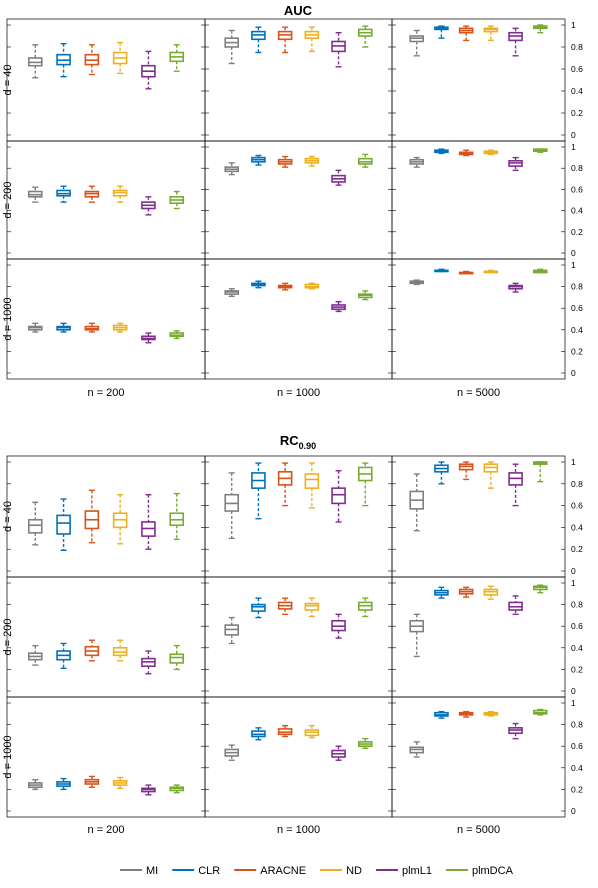  What do you see at coordinates (209, 871) in the screenshot?
I see `legend-label: CLR` at bounding box center [209, 871].